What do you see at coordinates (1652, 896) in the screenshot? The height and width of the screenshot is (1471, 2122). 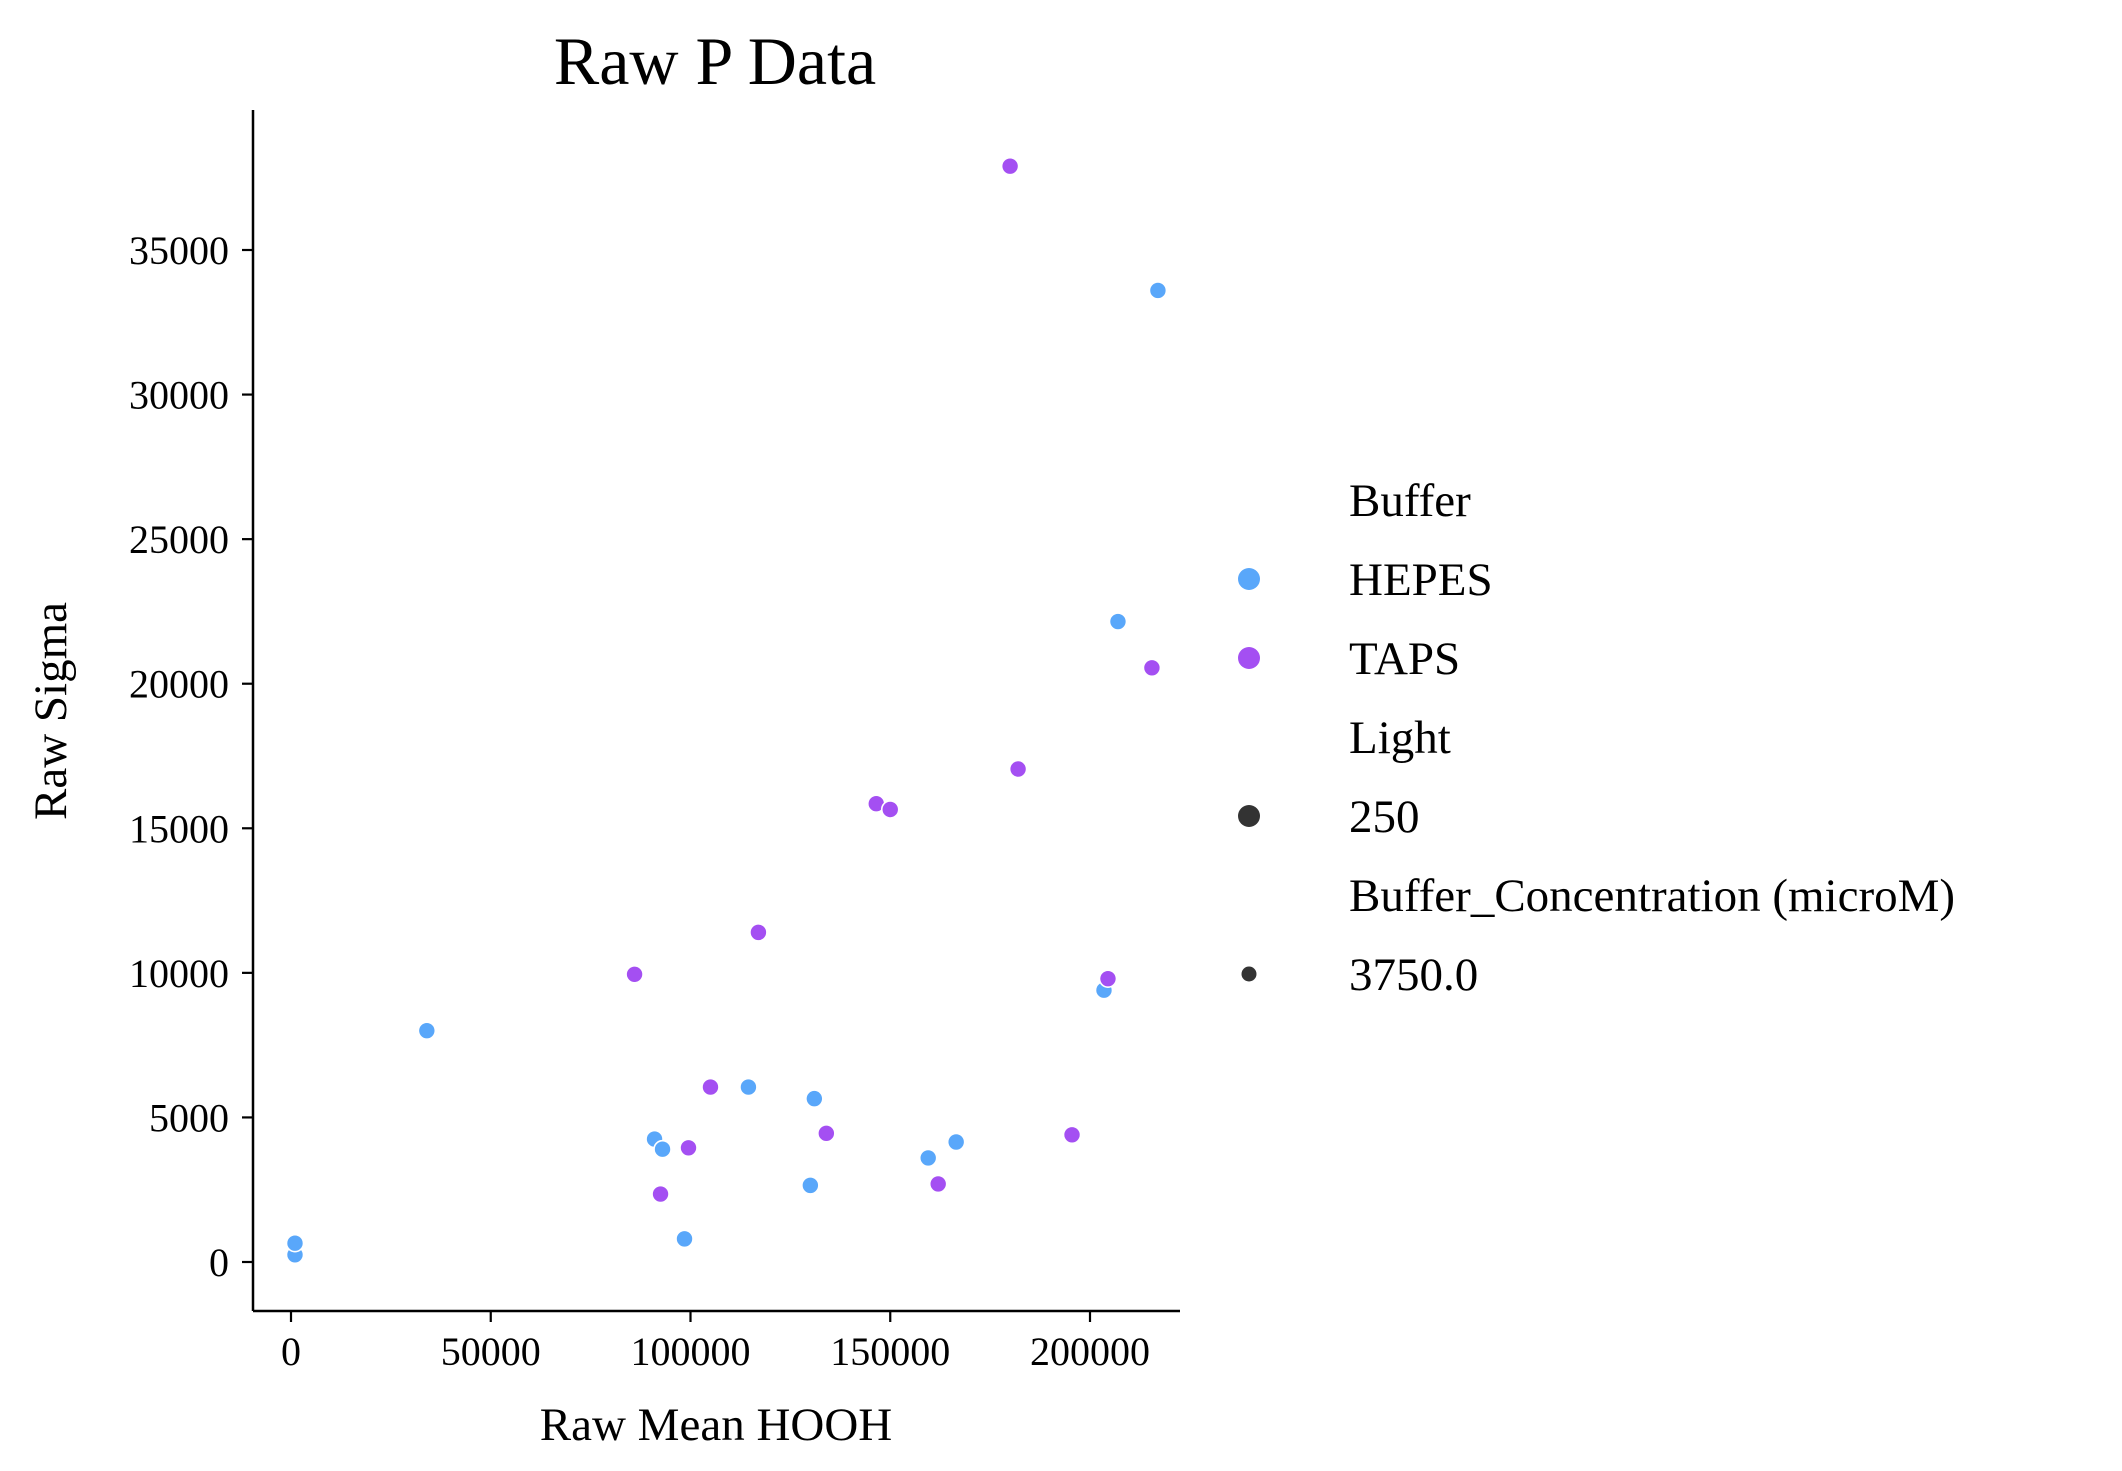 I see `legend-group-title: Buffer_Concentration (microM)` at bounding box center [1652, 896].